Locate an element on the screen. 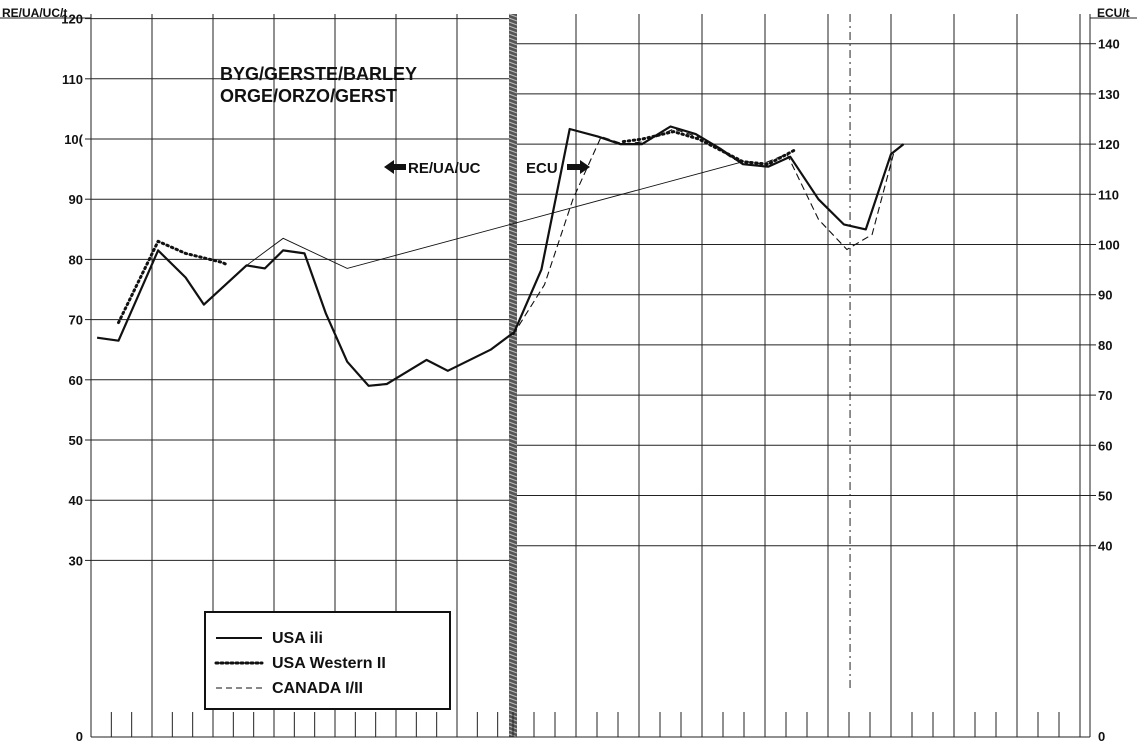 This screenshot has height=743, width=1137. arrow-right-icon is located at coordinates (578, 167).